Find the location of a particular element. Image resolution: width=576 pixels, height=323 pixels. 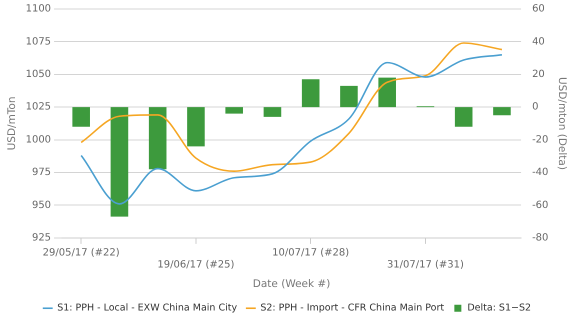

x-tick-label: 29/05/17 (#22) is located at coordinates (81, 252).